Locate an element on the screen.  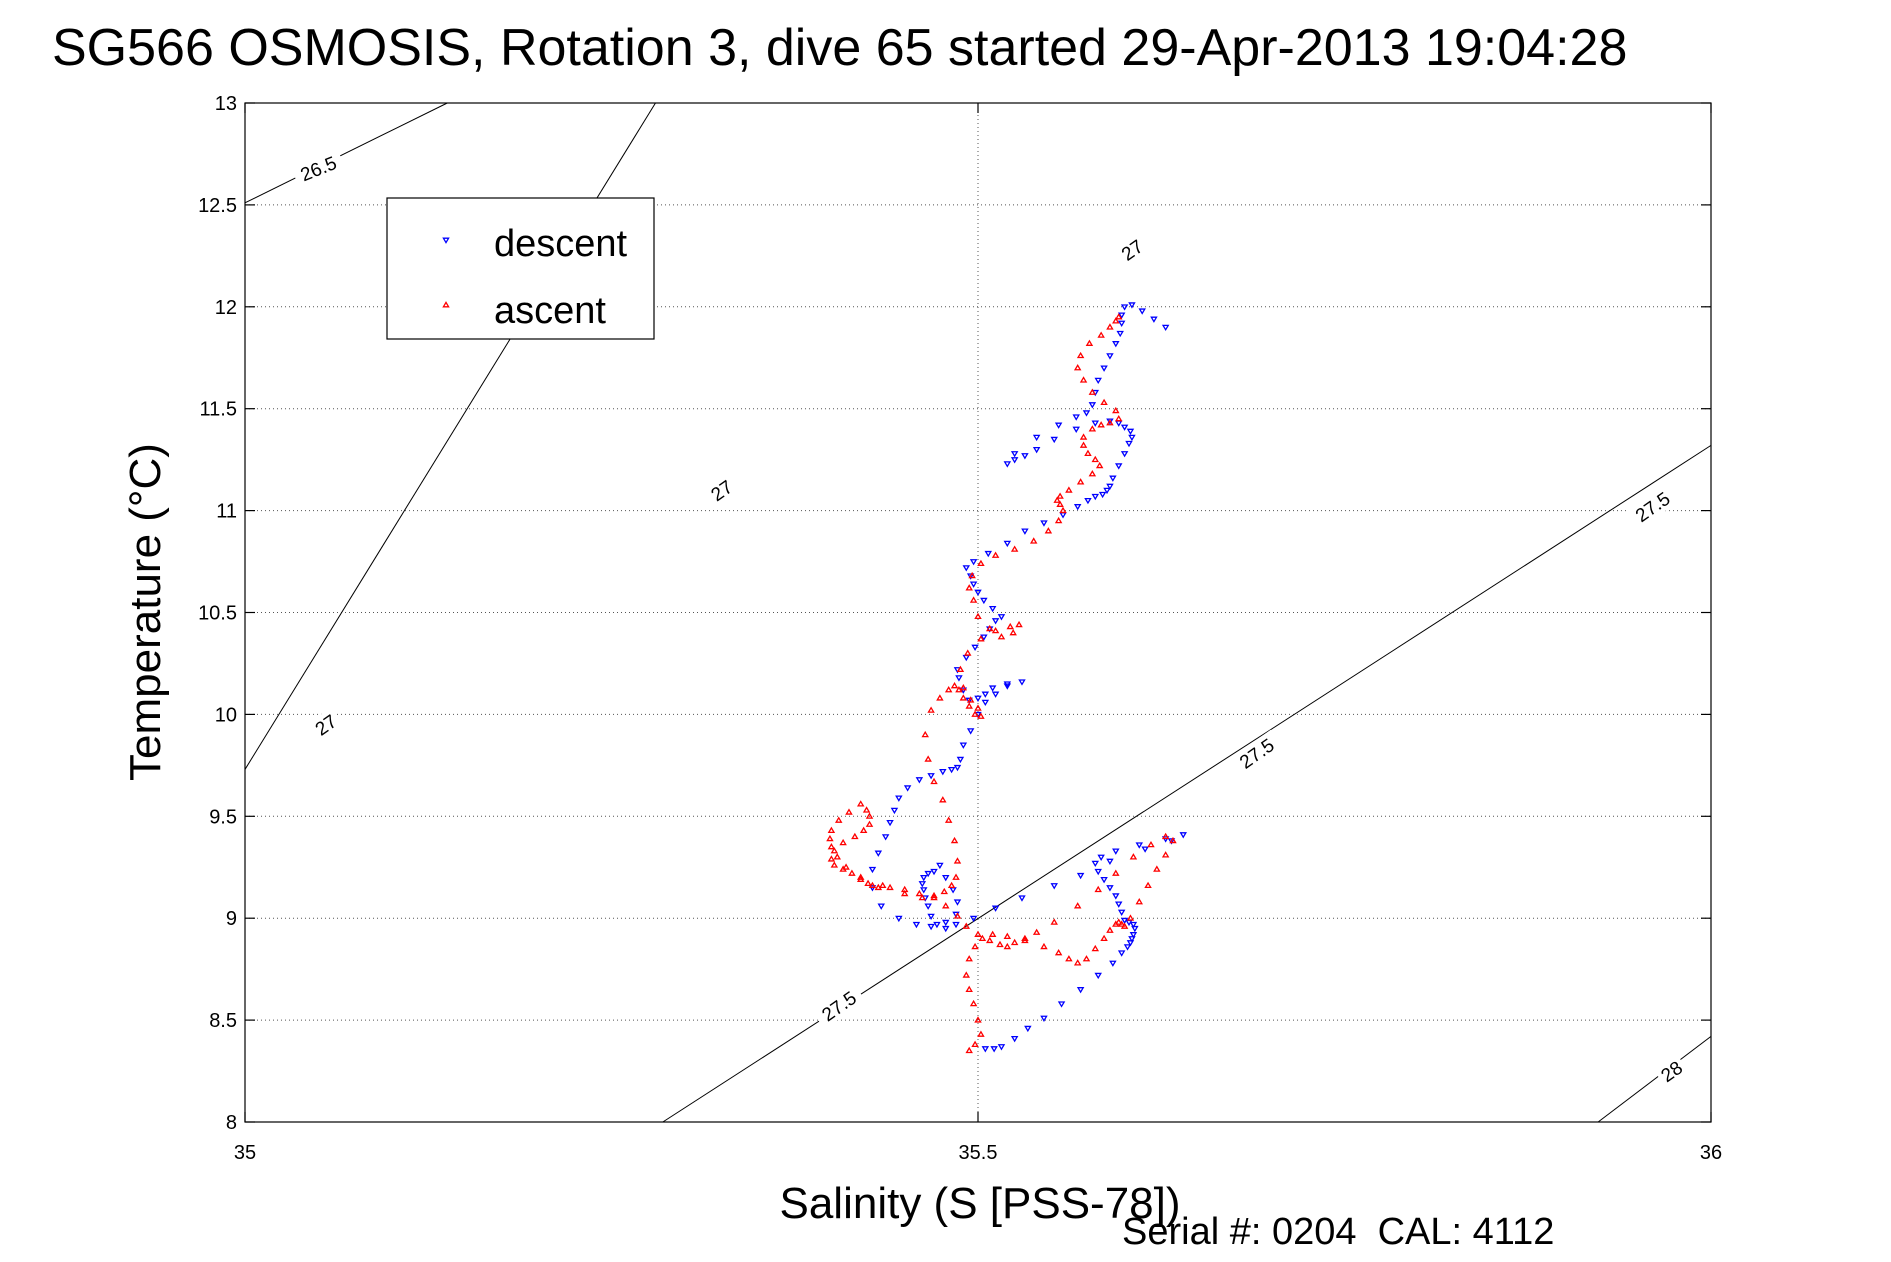
y-tick-label: 11.5 is located at coordinates (218, 410).